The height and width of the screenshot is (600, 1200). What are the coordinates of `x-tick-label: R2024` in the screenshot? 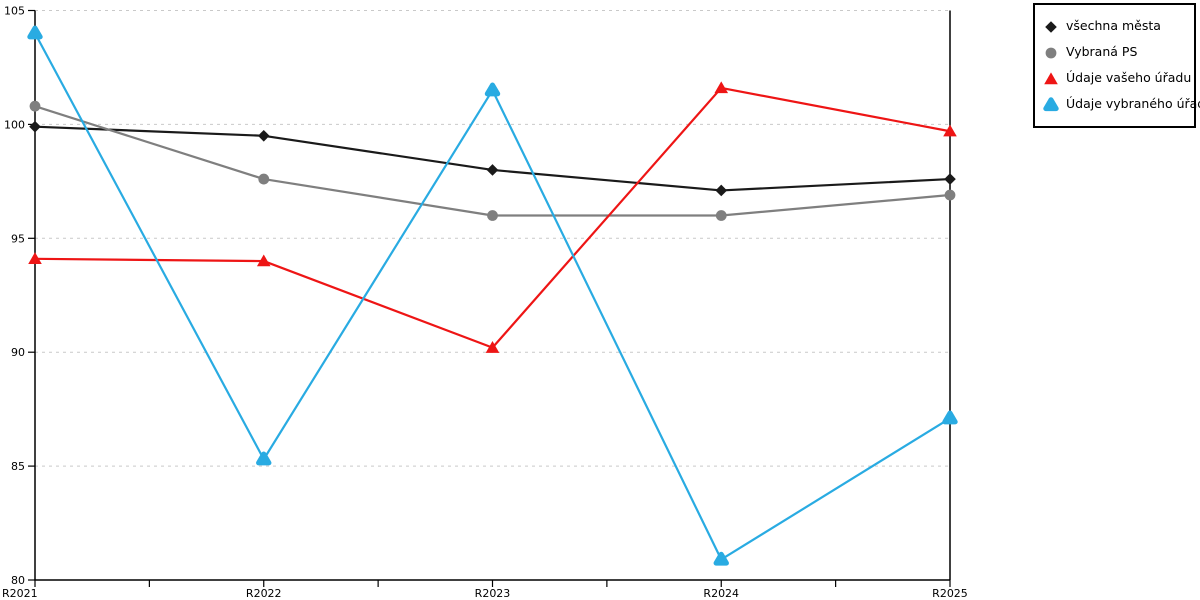 It's located at (721, 593).